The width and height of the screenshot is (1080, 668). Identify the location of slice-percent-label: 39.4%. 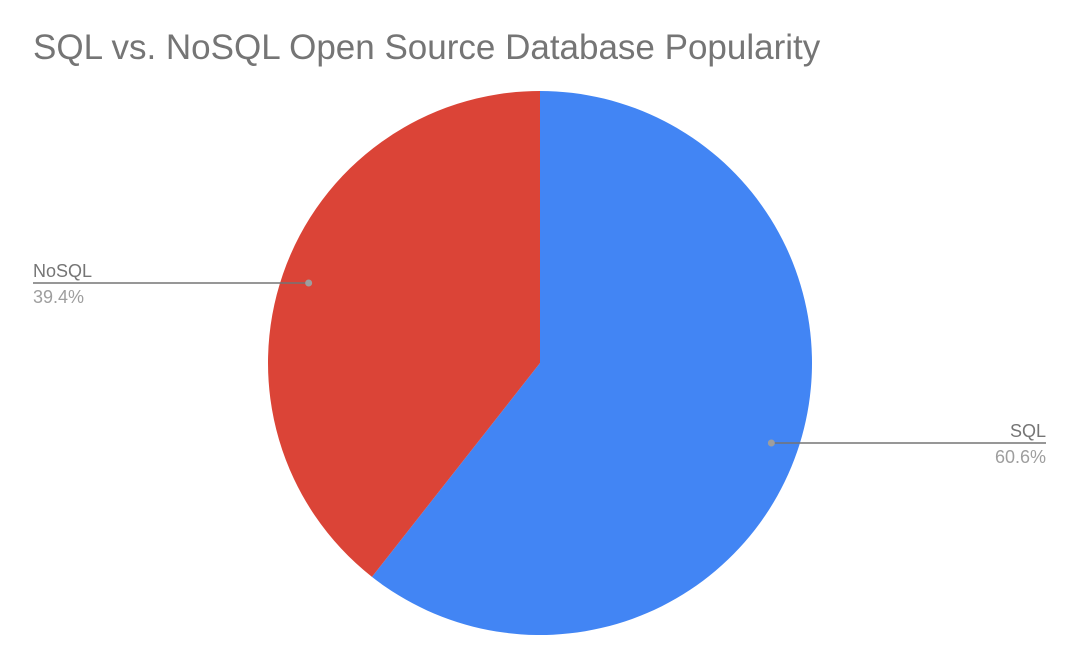
(58, 297).